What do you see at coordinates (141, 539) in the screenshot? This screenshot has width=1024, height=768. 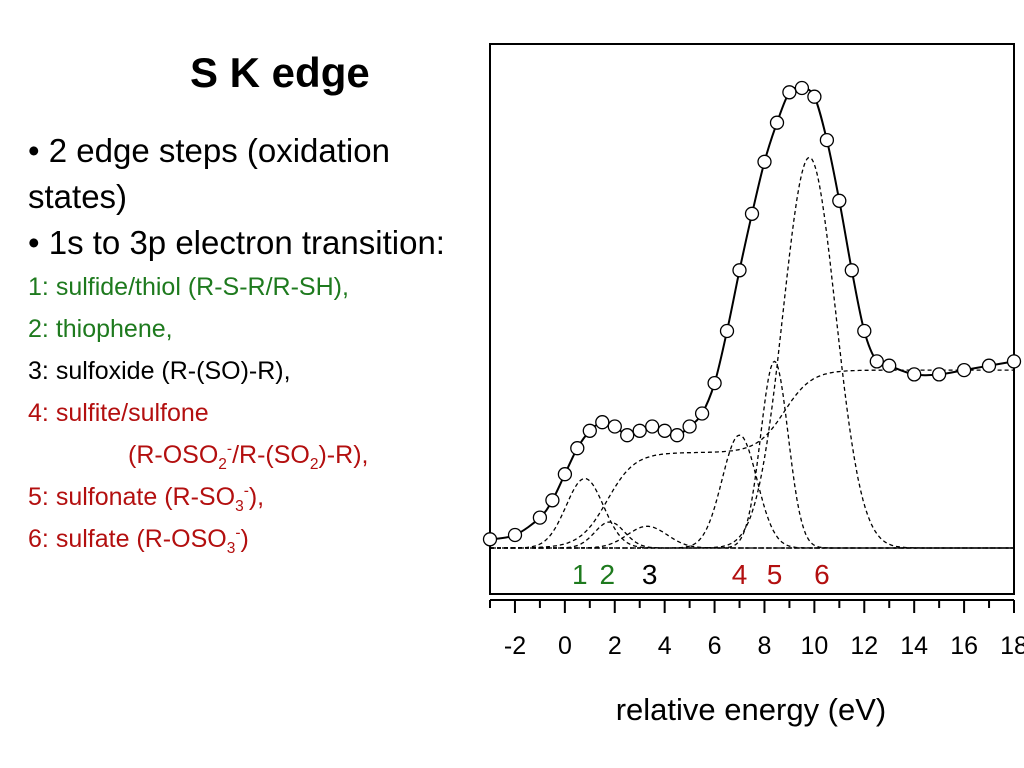 I see `species-text: sulfate (R-OSO` at bounding box center [141, 539].